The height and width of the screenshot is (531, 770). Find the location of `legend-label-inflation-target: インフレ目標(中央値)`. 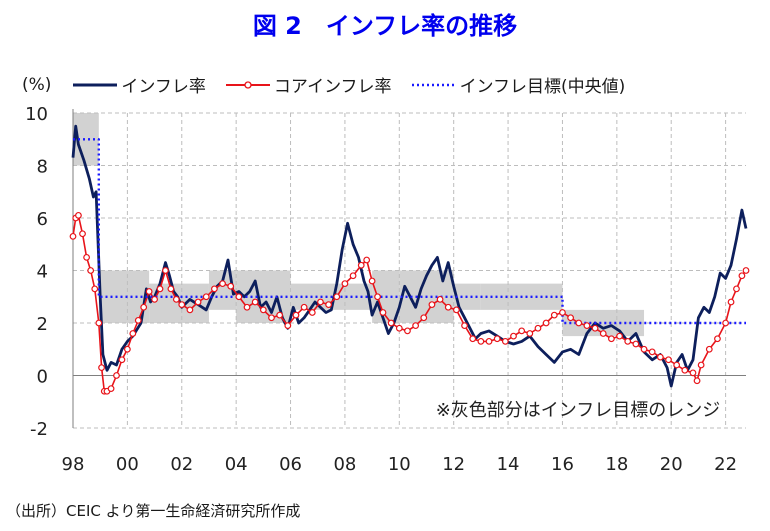

legend-label-inflation-target: インフレ目標(中央値) is located at coordinates (542, 87).